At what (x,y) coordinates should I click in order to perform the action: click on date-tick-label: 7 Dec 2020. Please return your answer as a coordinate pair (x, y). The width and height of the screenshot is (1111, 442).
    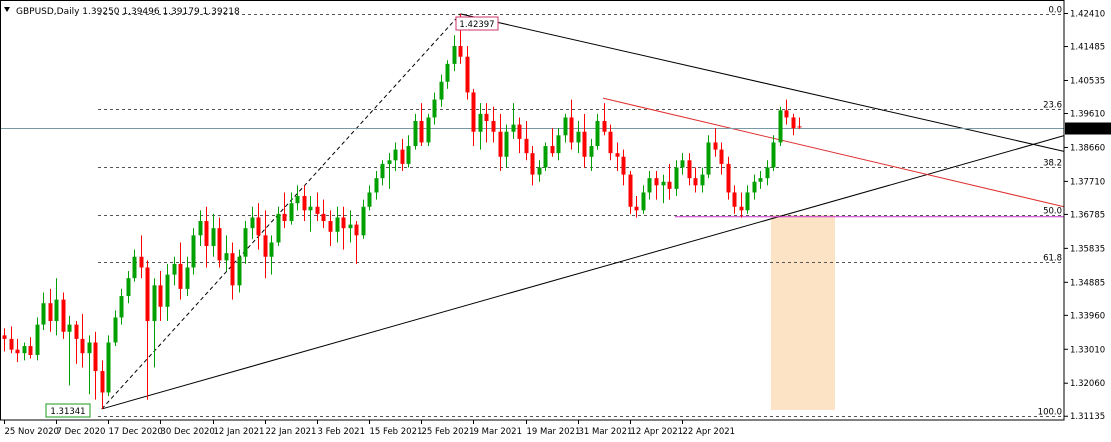
    Looking at the image, I should click on (81, 432).